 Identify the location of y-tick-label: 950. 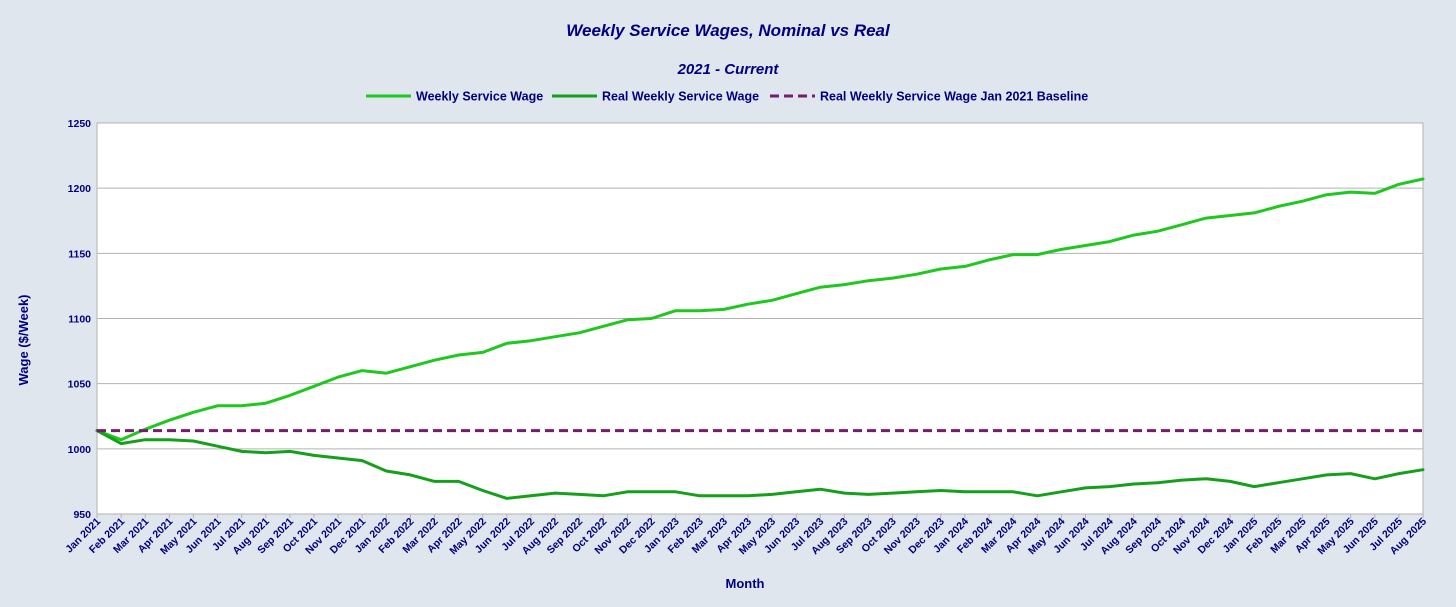
(82, 515).